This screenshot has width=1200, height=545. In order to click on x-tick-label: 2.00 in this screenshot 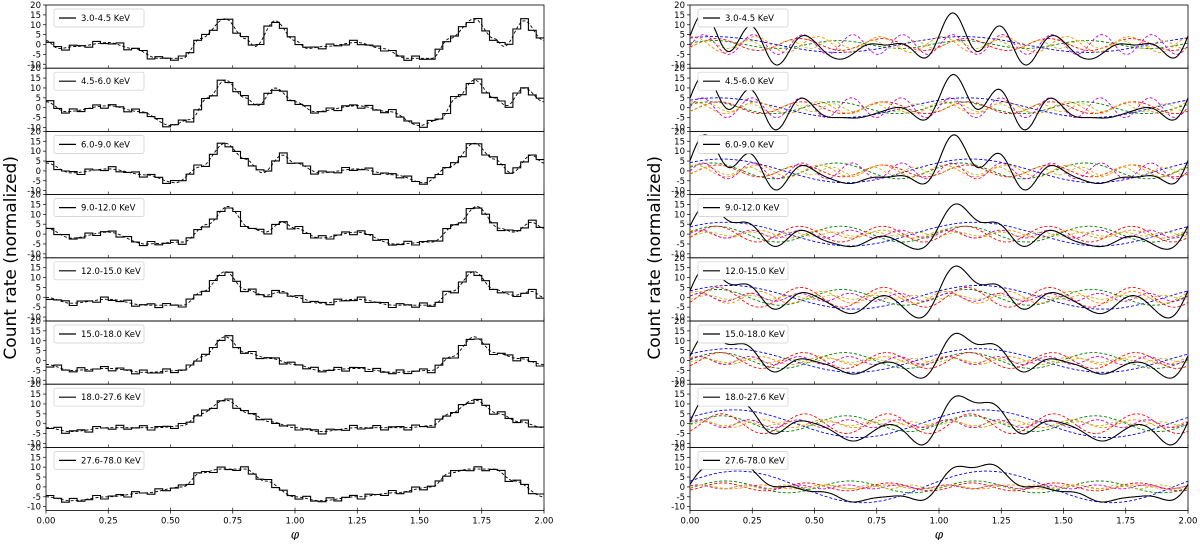, I will do `click(544, 522)`.